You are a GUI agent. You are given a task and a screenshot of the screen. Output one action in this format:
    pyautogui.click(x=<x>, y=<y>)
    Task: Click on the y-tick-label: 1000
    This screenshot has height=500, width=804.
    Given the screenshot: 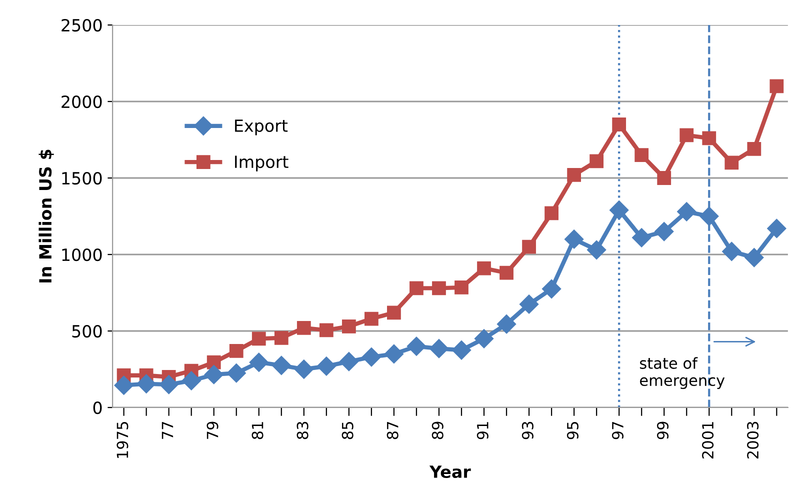 What is the action you would take?
    pyautogui.click(x=82, y=255)
    